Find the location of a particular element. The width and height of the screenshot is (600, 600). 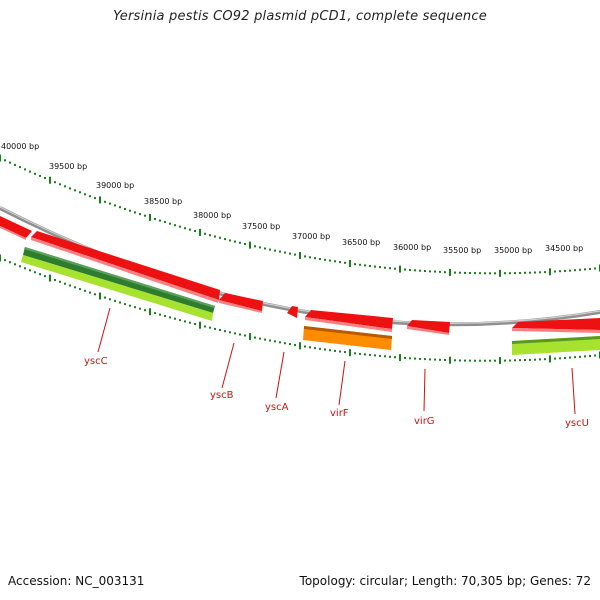

gene-label-yscB: yscB is located at coordinates (222, 395).